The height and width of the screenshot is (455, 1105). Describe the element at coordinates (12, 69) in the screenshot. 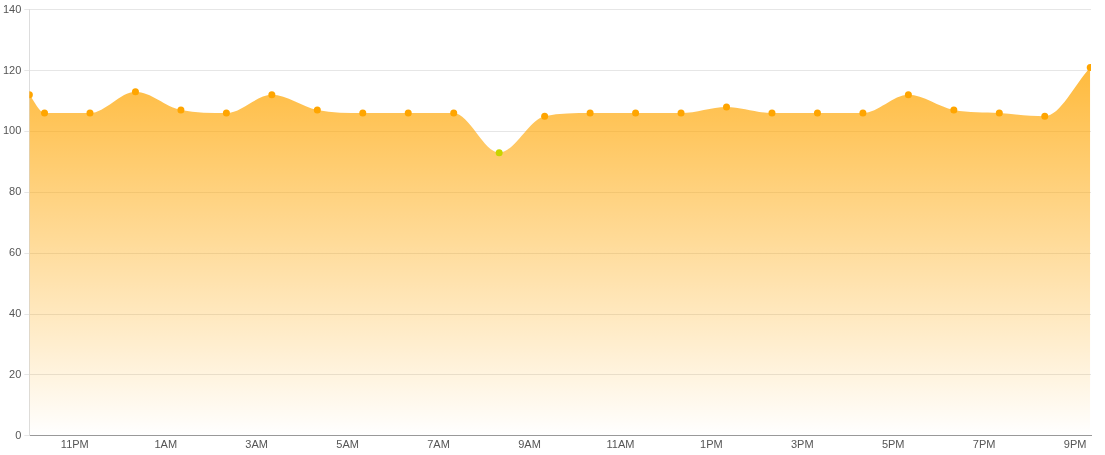

I see `y-tick-label: 120` at that location.